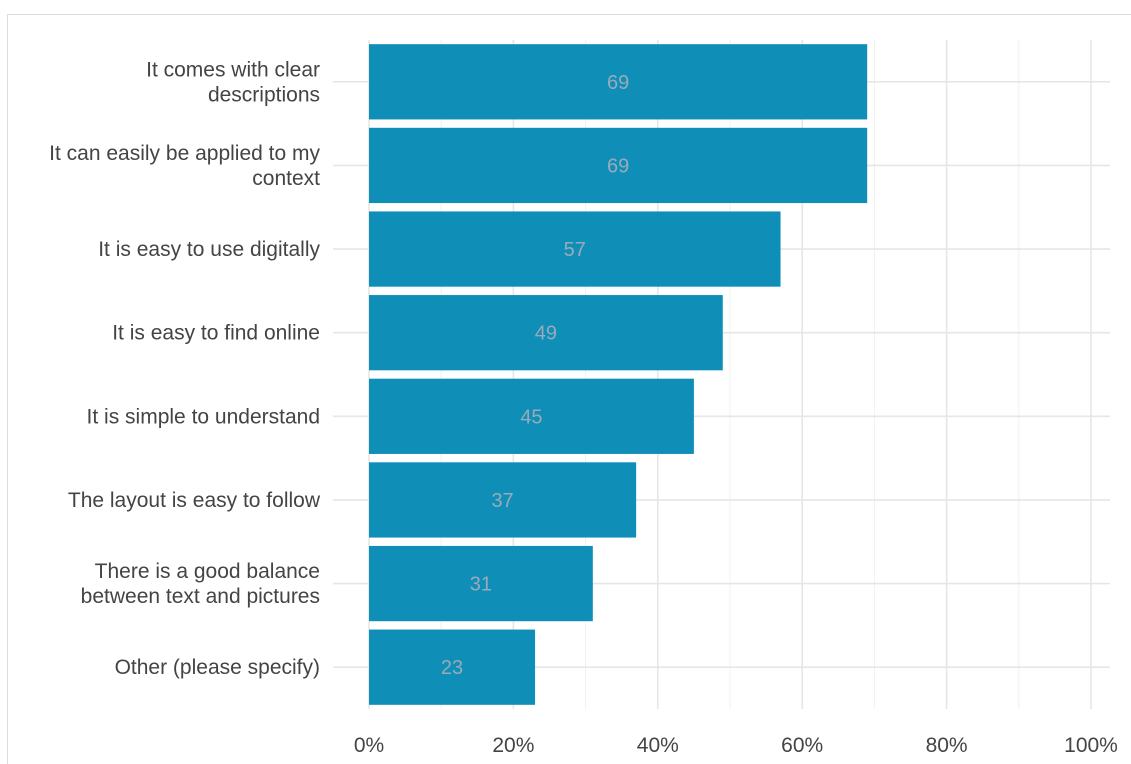 Image resolution: width=1131 pixels, height=764 pixels. I want to click on data-label: 37, so click(502, 501).